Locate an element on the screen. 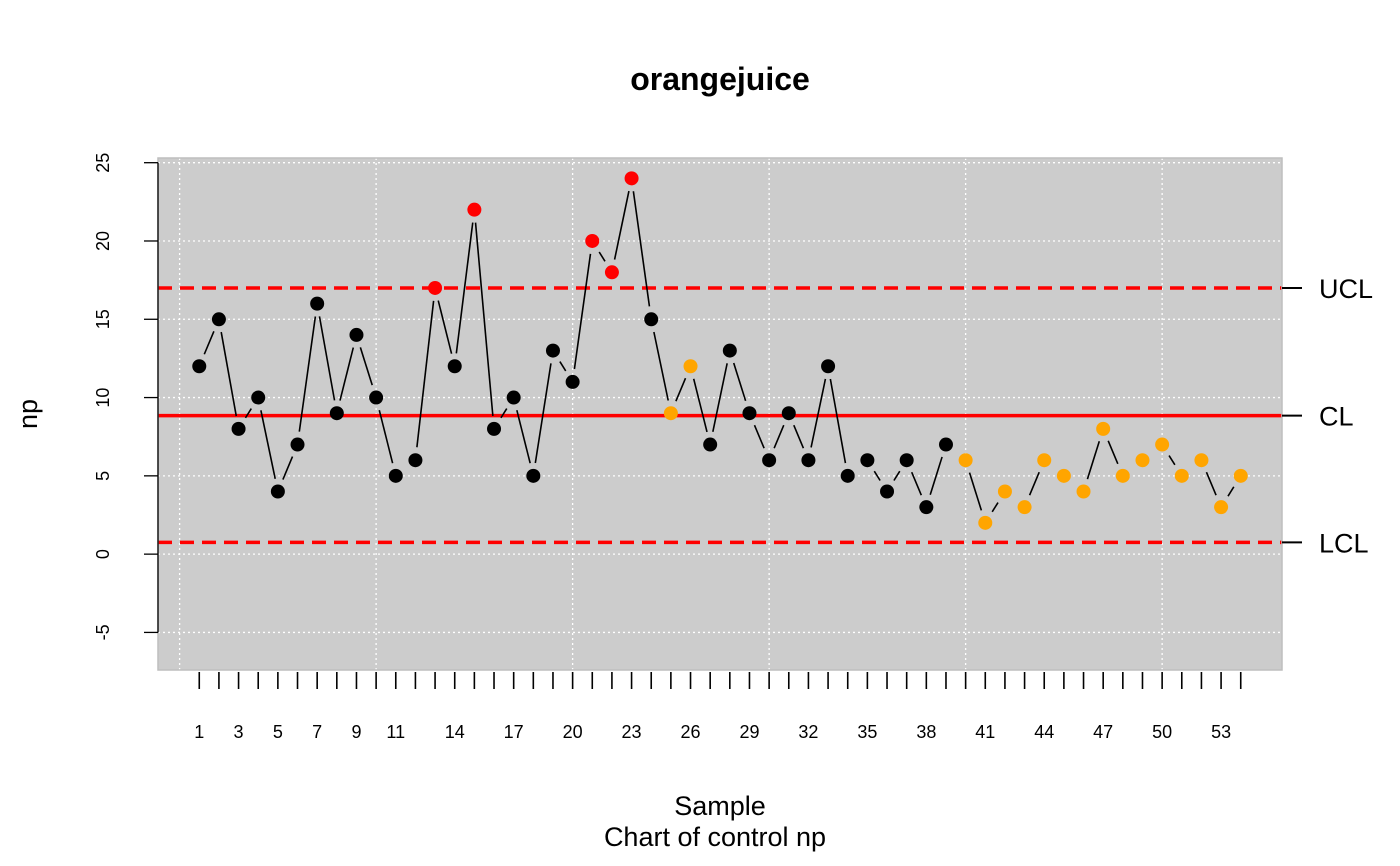 The image size is (1400, 866). y-tick-label: 25 is located at coordinates (103, 163).